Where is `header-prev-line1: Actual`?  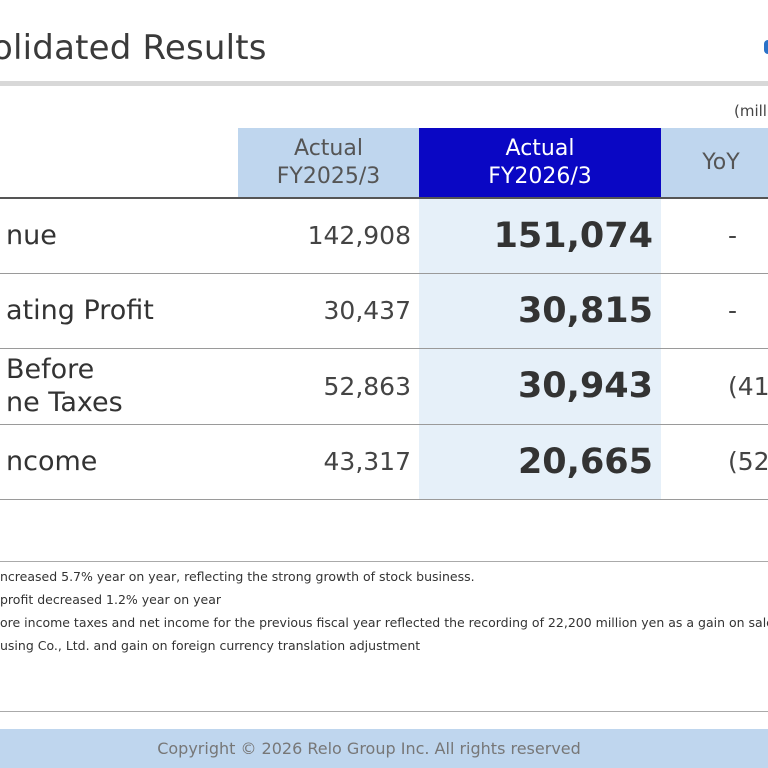 header-prev-line1: Actual is located at coordinates (328, 148).